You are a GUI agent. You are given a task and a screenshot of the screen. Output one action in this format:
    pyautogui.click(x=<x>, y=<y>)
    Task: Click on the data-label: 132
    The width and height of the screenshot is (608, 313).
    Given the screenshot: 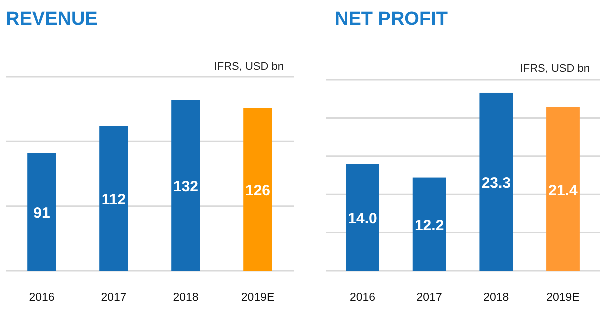 What is the action you would take?
    pyautogui.click(x=186, y=187)
    